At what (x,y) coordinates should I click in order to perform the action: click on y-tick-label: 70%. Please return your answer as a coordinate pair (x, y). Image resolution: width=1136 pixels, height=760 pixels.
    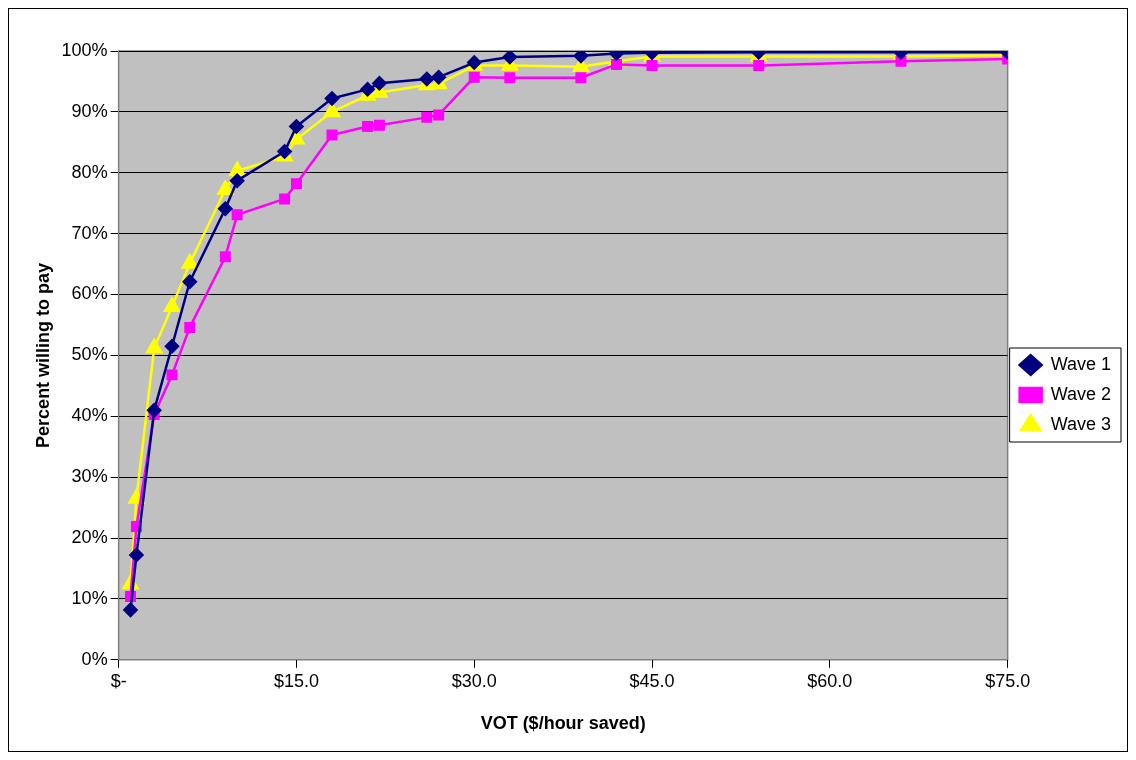
    Looking at the image, I should click on (89, 232).